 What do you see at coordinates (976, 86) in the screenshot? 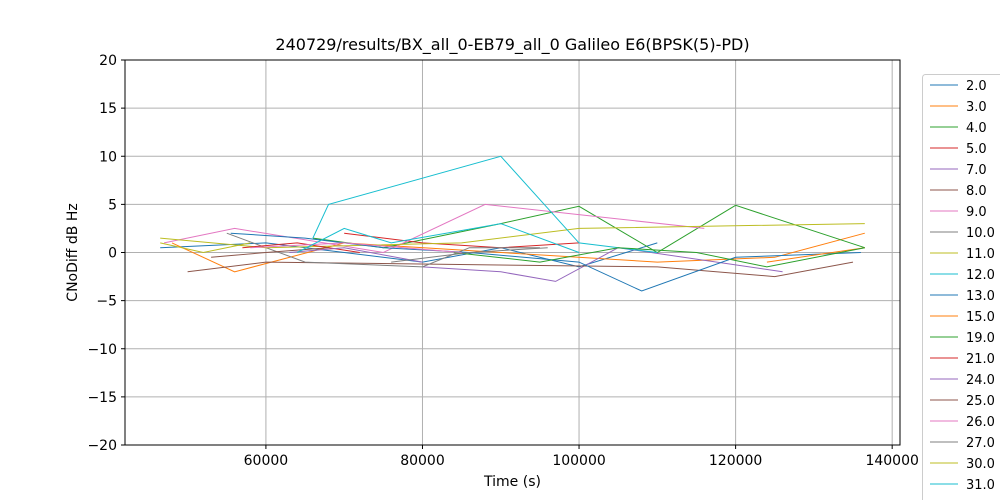
I see `legend-label: 2.0` at bounding box center [976, 86].